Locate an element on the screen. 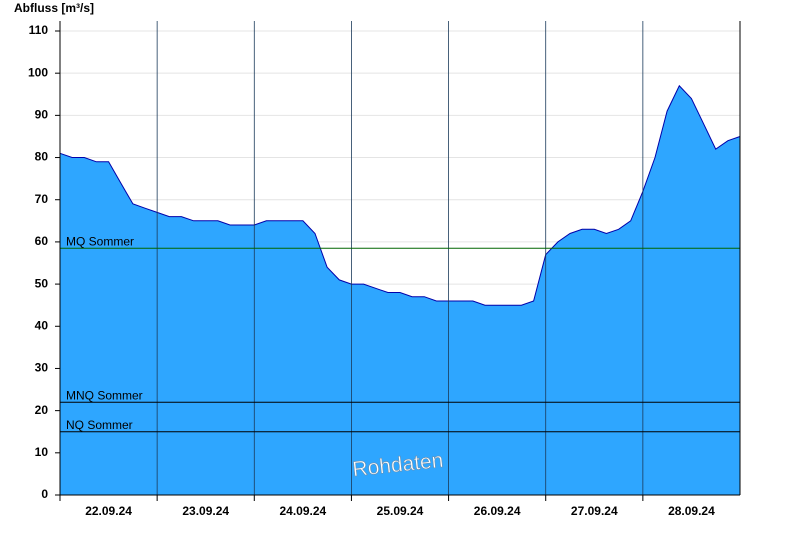 This screenshot has width=800, height=555. x-tick-label: 28.09.24 is located at coordinates (691, 511).